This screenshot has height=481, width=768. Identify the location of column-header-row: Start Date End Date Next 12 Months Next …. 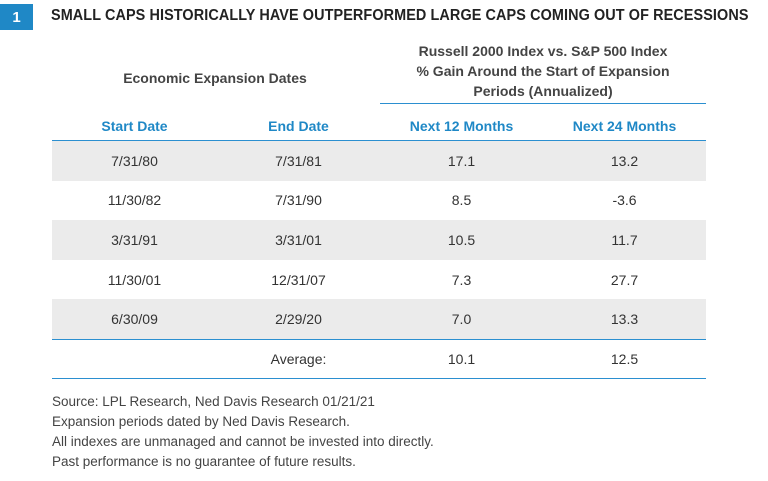
(379, 128).